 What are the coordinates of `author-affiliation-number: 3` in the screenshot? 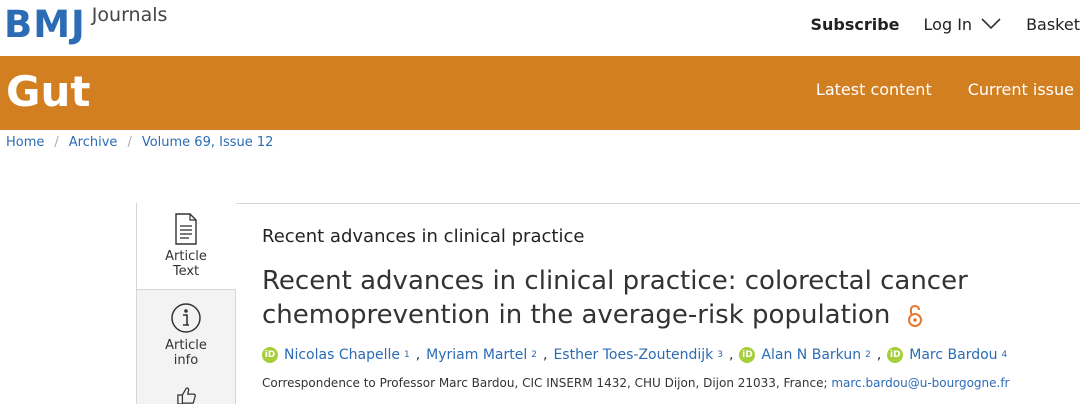 It's located at (720, 355).